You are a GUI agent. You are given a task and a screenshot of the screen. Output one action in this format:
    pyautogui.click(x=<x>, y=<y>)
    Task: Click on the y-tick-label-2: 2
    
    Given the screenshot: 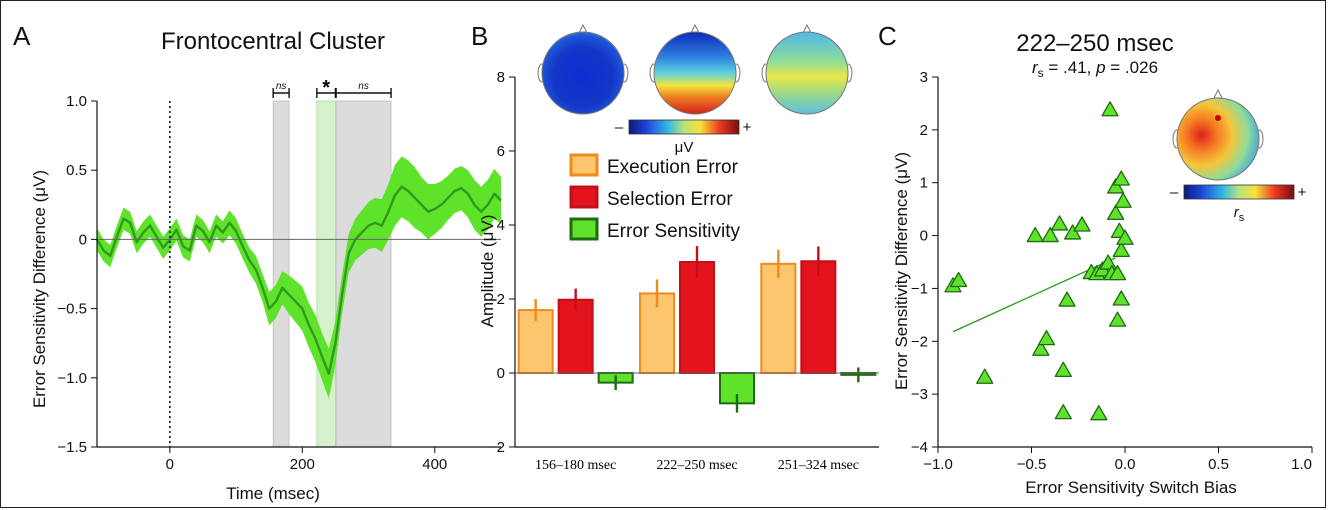 What is the action you would take?
    pyautogui.click(x=501, y=299)
    